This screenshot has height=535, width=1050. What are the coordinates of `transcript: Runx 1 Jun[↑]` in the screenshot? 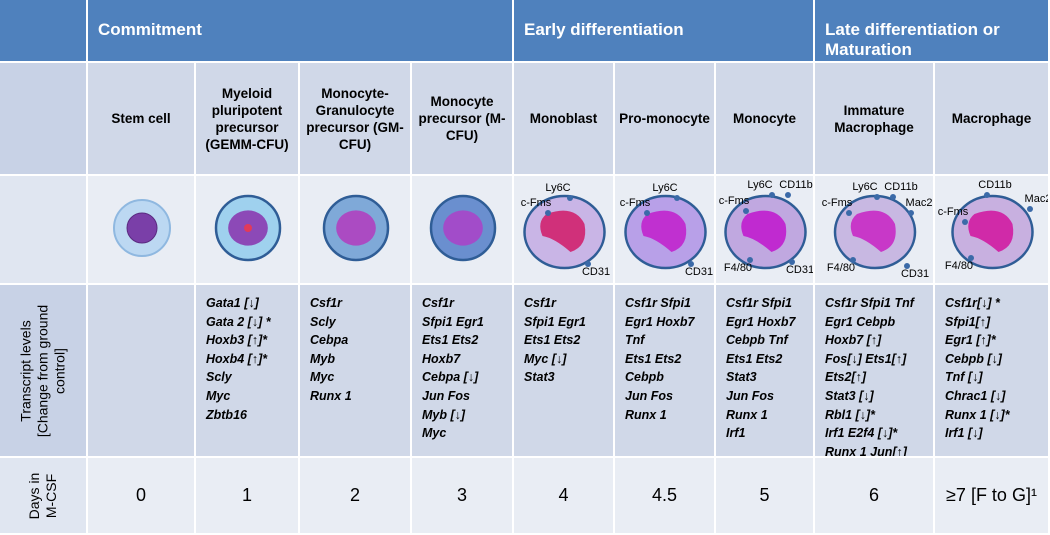 It's located at (866, 451).